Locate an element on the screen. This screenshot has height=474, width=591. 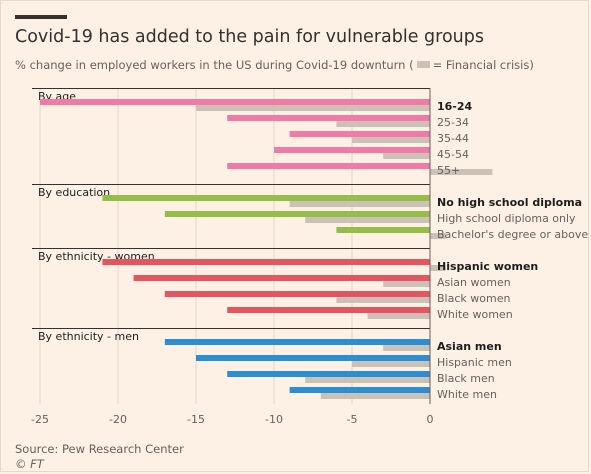
category-label: 25-34 is located at coordinates (453, 122).